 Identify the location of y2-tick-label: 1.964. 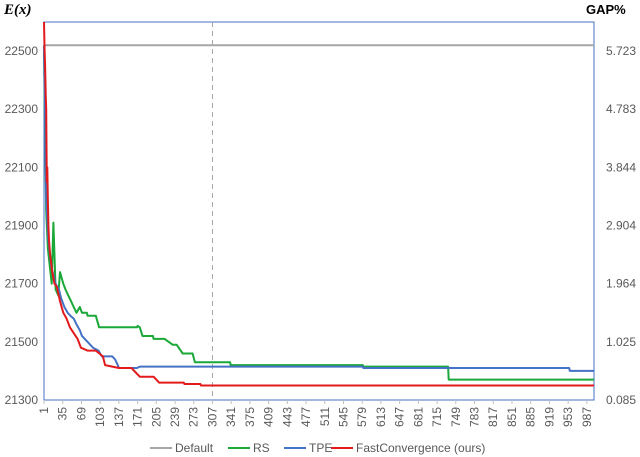
(621, 284).